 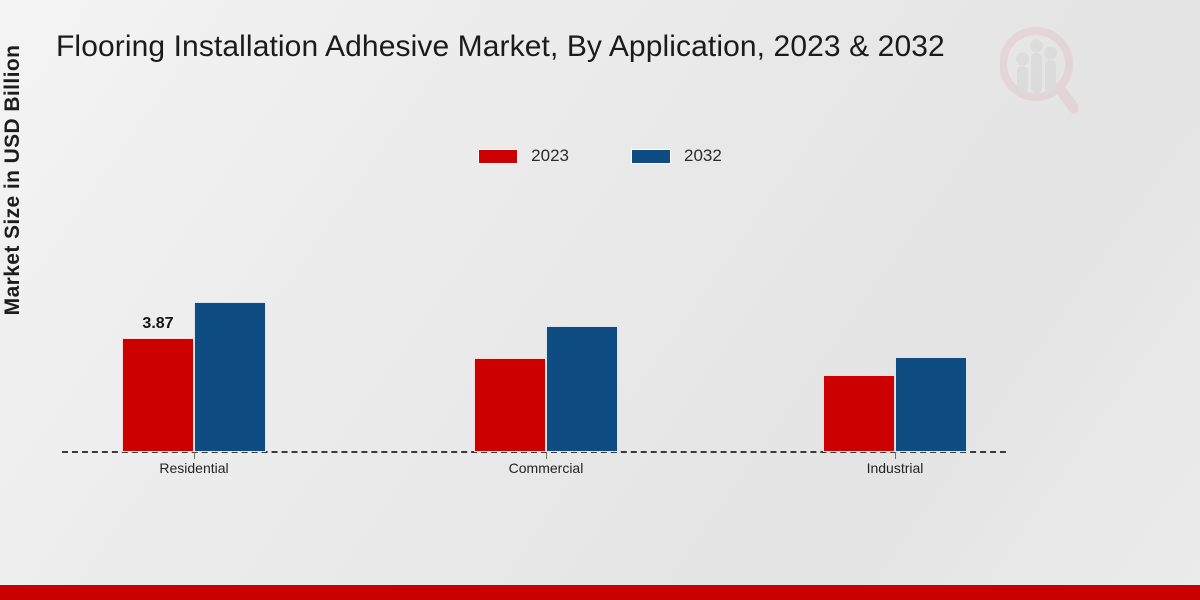 I want to click on x-label-commercial: Commercial, so click(x=546, y=468).